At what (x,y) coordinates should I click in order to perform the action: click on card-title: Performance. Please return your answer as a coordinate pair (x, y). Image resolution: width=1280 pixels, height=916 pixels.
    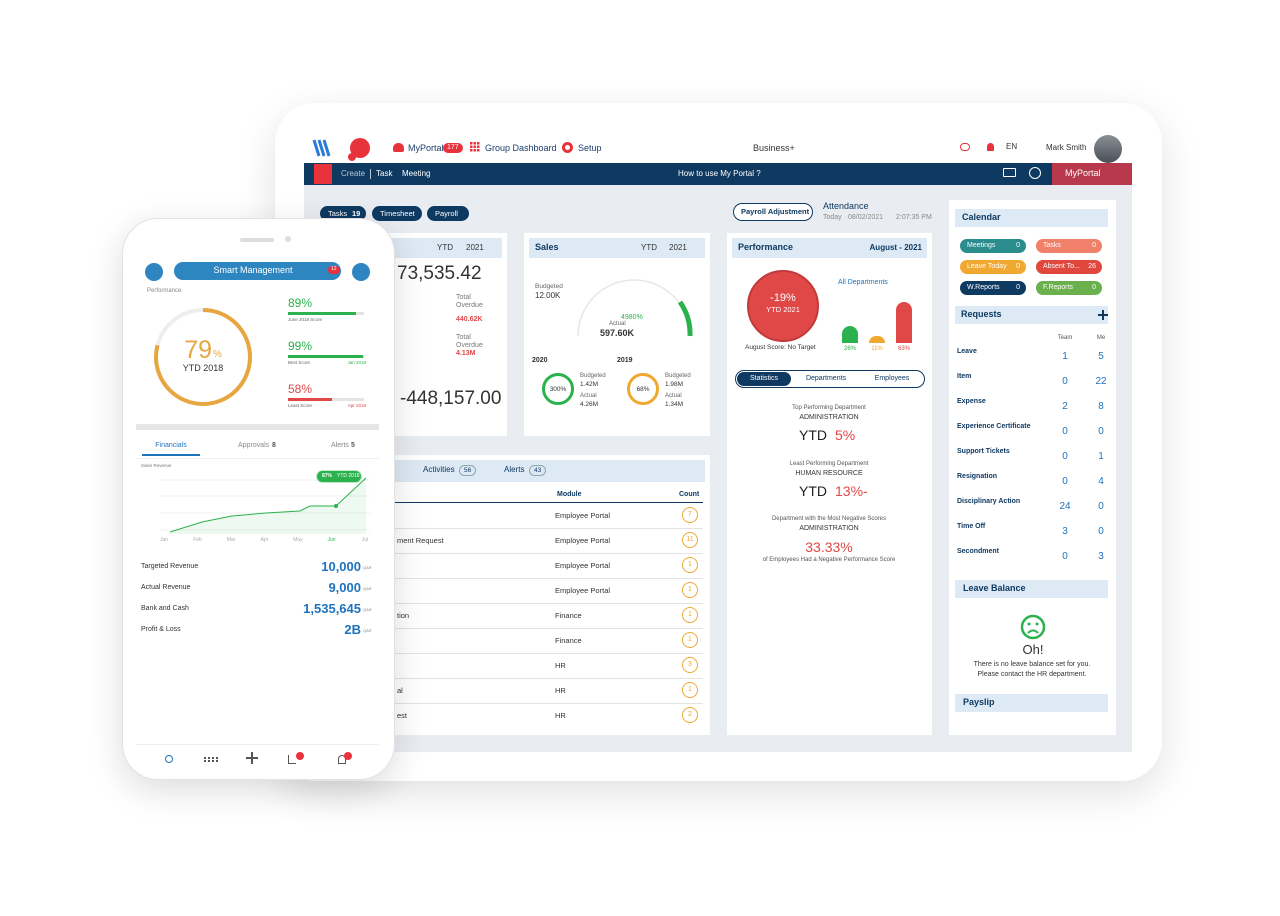
    Looking at the image, I should click on (766, 247).